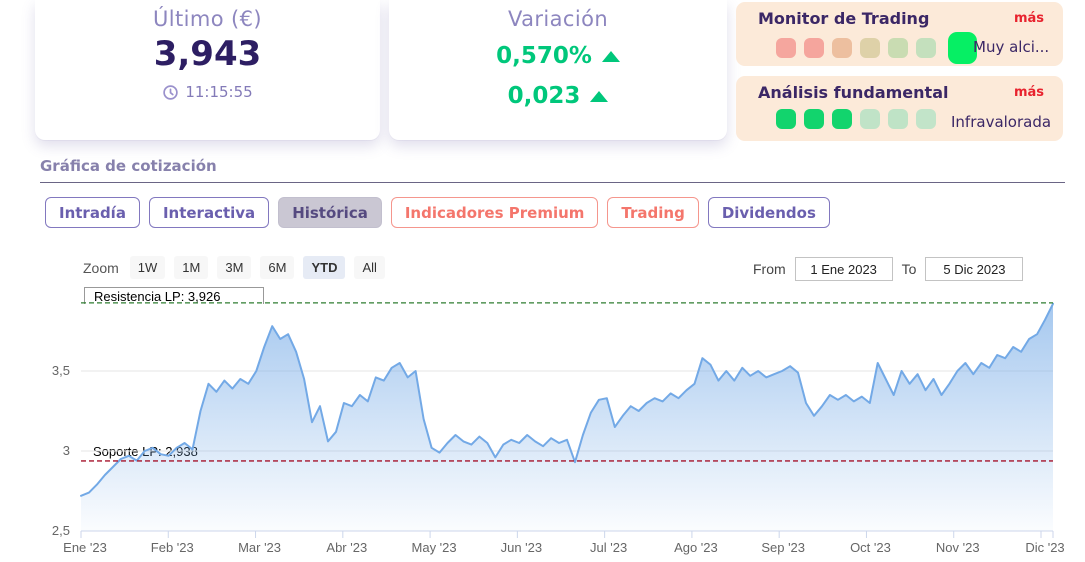 The height and width of the screenshot is (562, 1085). I want to click on tab-indicadores-premium: Indicadores Premium, so click(494, 212).